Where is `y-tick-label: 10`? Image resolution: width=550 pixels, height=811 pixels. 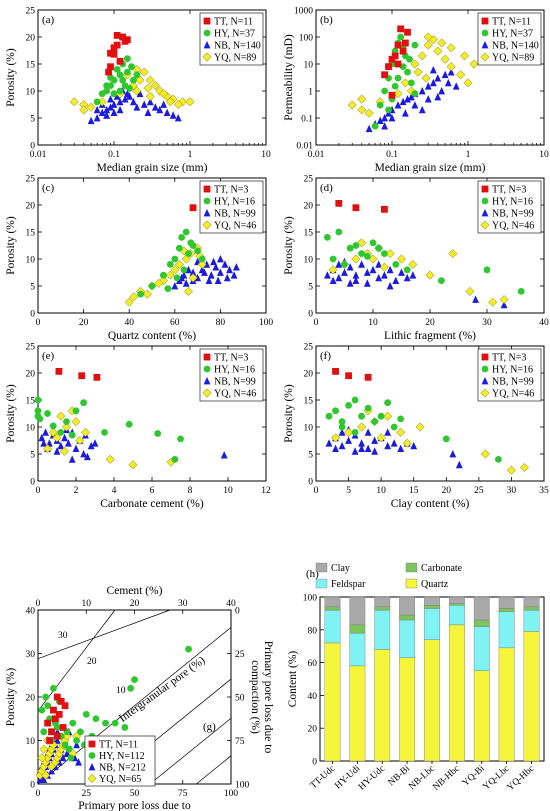 y-tick-label: 10 is located at coordinates (31, 261).